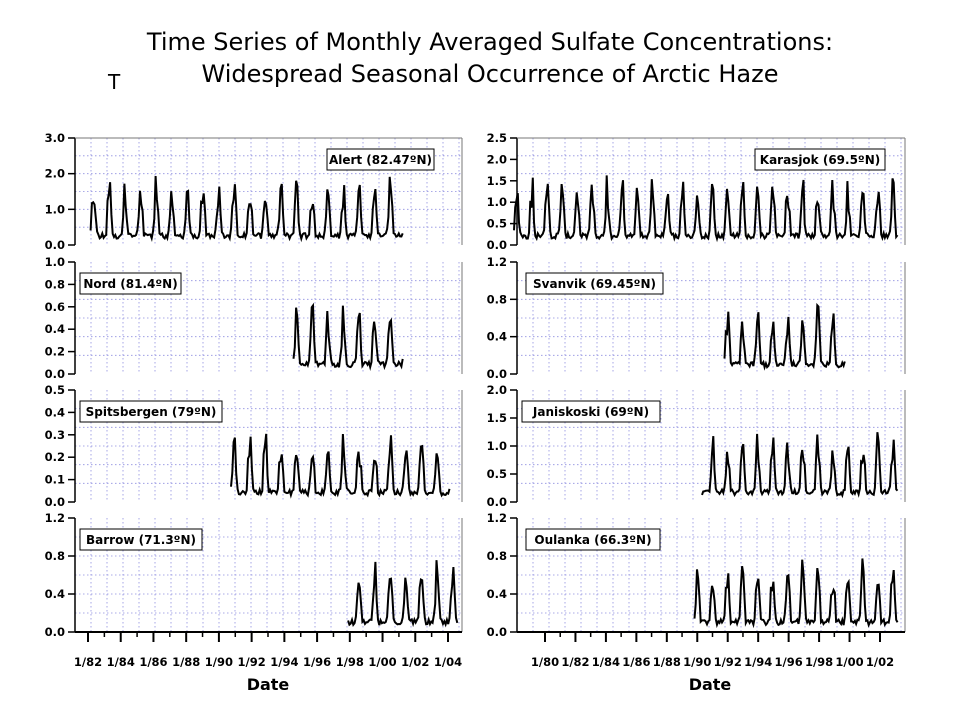 This screenshot has height=720, width=960. I want to click on y-tick-label: 0.1, so click(55, 480).